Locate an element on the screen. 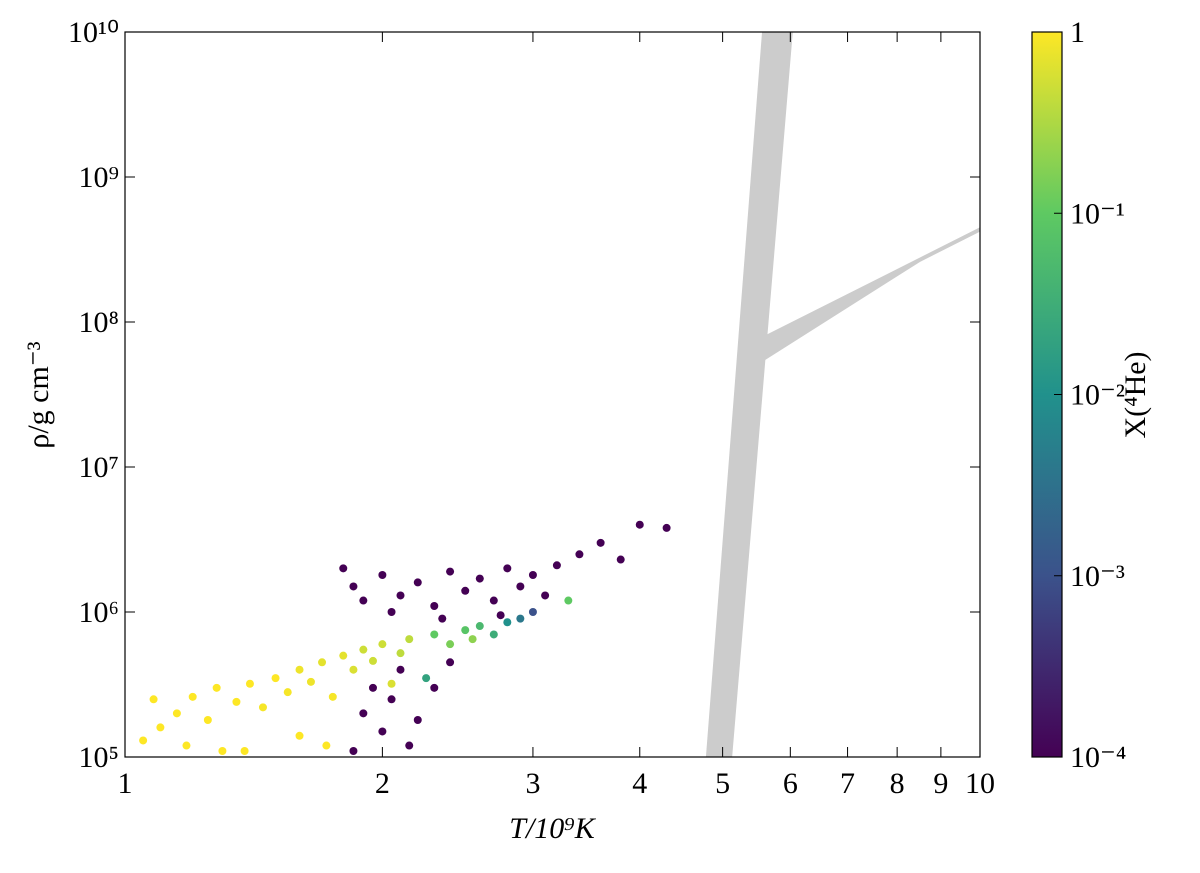  y-tick-label: 10⁷ is located at coordinates (99, 467).